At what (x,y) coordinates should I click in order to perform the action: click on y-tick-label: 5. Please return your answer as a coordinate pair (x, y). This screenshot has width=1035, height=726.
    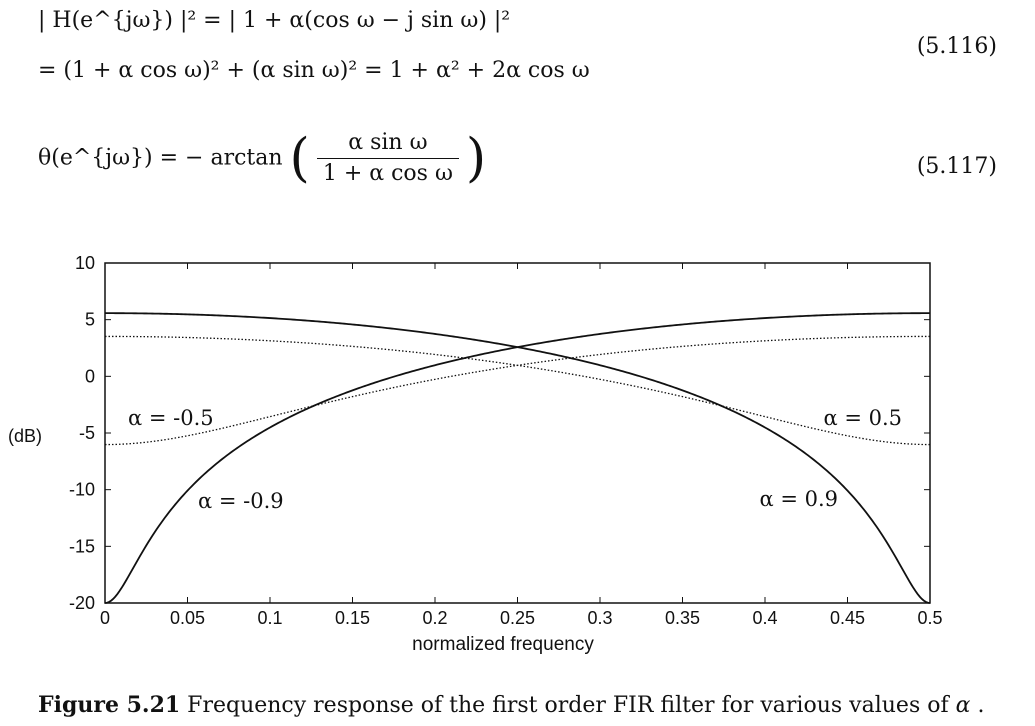
    Looking at the image, I should click on (90, 320).